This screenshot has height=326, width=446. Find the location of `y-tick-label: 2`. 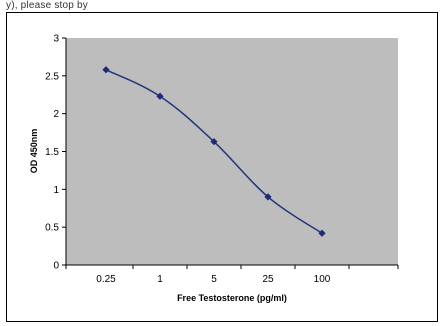

y-tick-label: 2 is located at coordinates (56, 114).